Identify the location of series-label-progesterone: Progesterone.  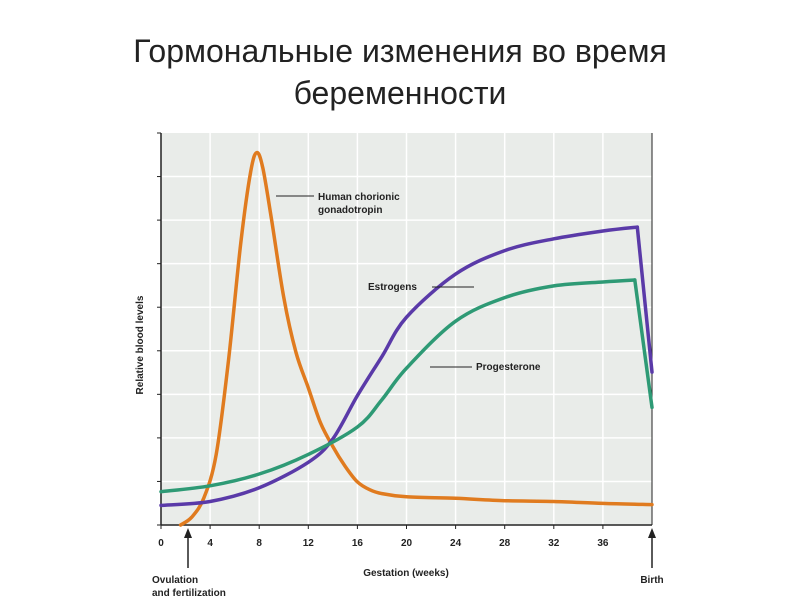
(508, 367).